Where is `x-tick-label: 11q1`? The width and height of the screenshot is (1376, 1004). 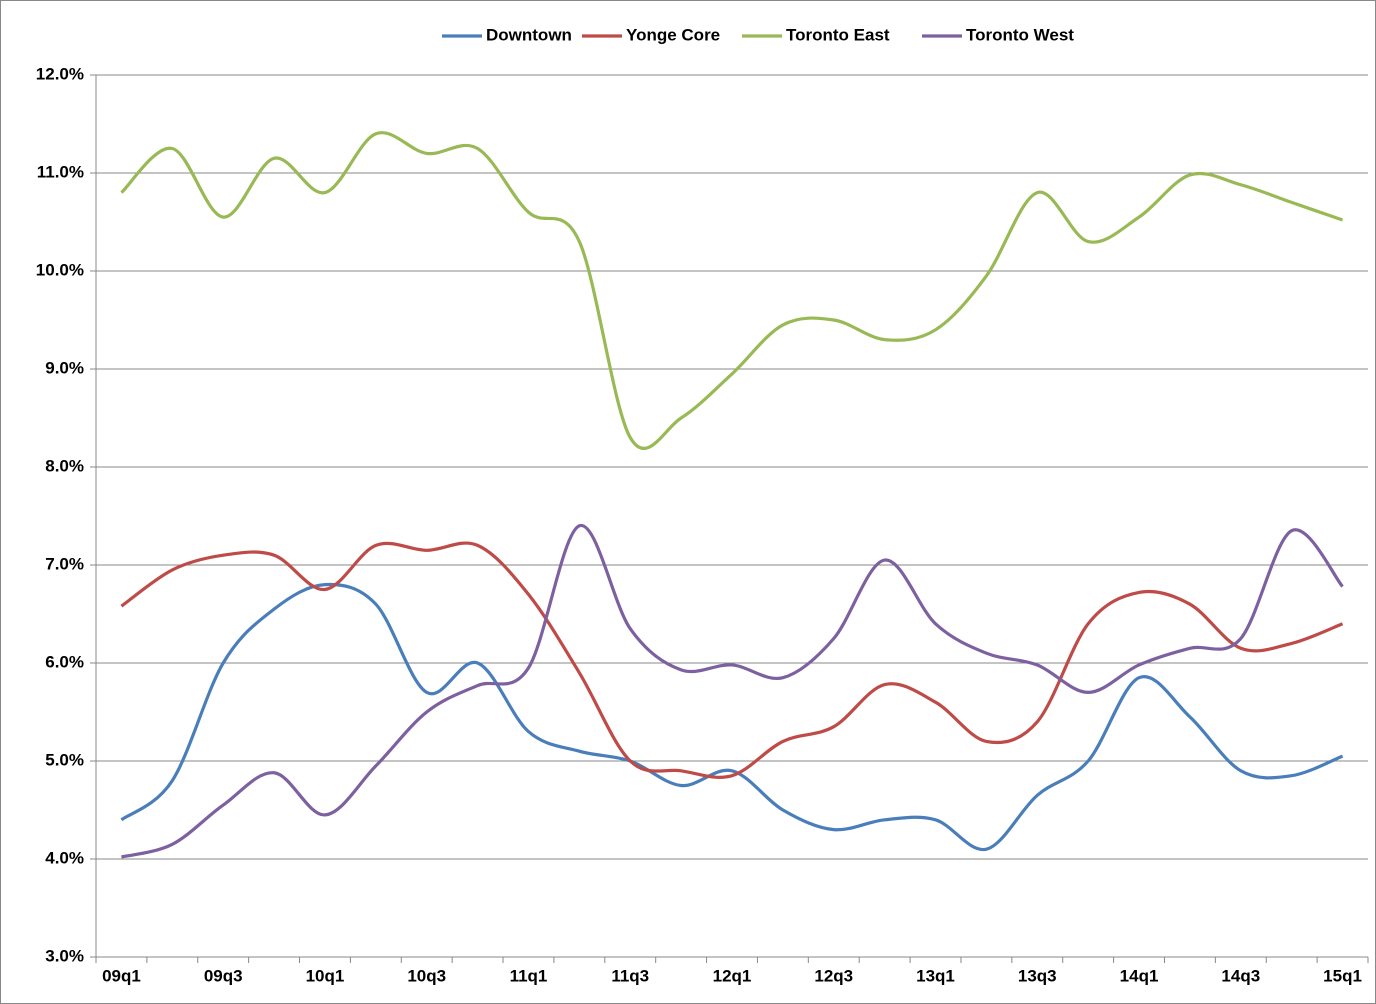
x-tick-label: 11q1 is located at coordinates (529, 975).